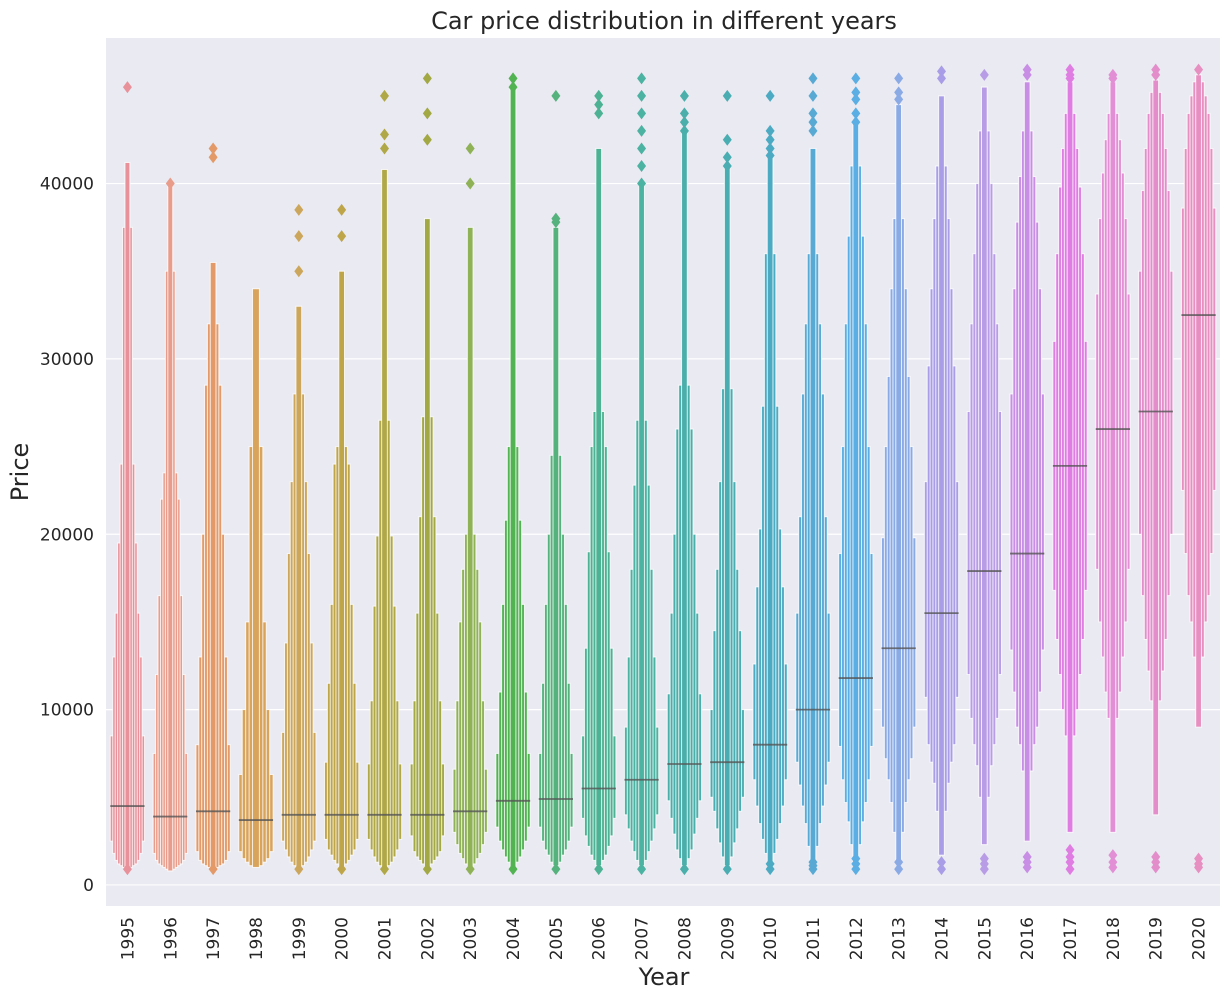 The width and height of the screenshot is (1230, 1000). Describe the element at coordinates (67, 711) in the screenshot. I see `y-tick-label: 10000` at that location.